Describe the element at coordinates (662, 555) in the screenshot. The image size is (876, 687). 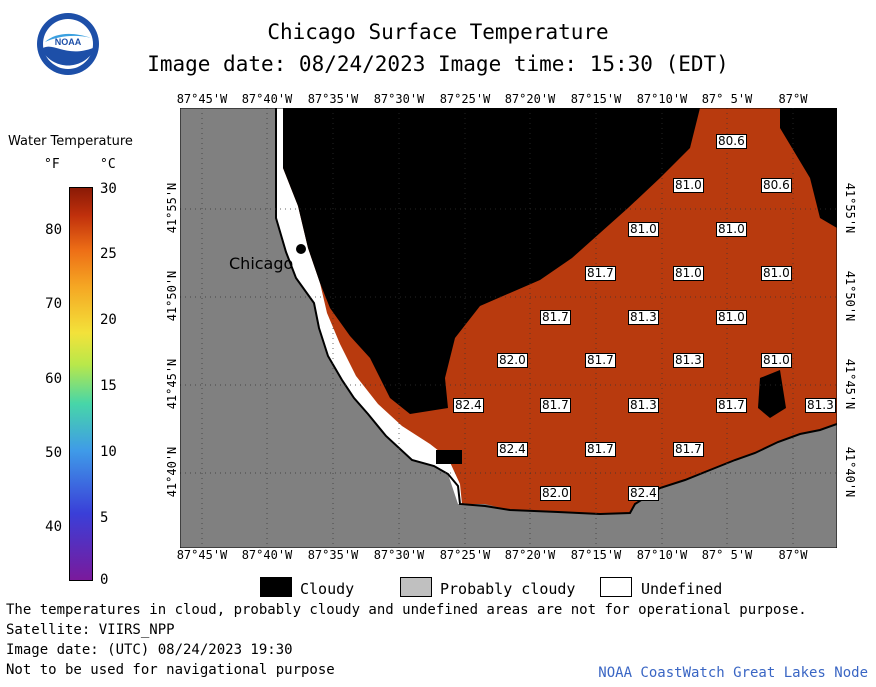
I see `longitude-label-bottom: 87°10'W` at that location.